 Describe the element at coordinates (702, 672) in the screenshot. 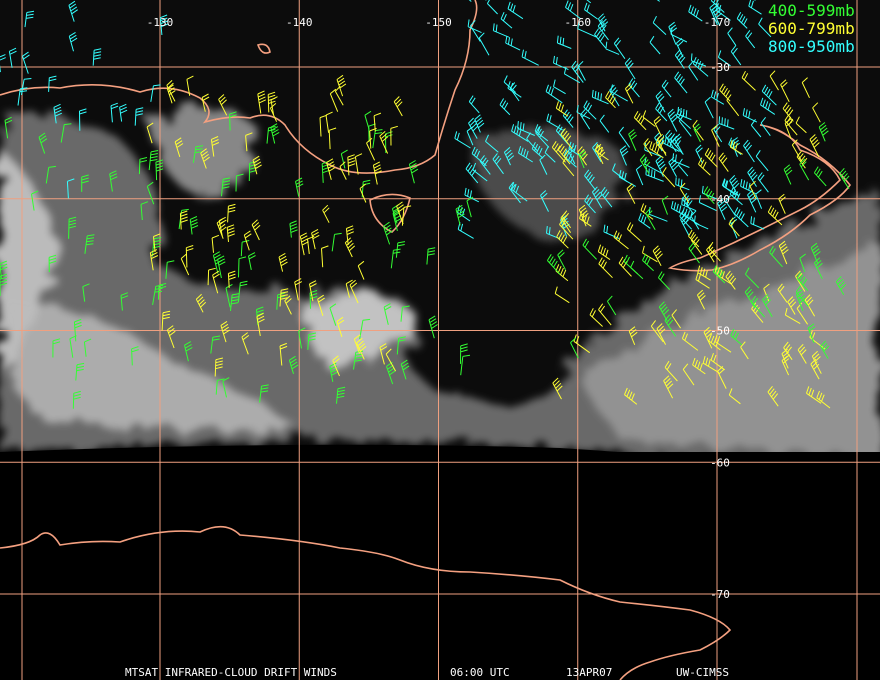

I see `footer-text: UW-CIMSS` at that location.